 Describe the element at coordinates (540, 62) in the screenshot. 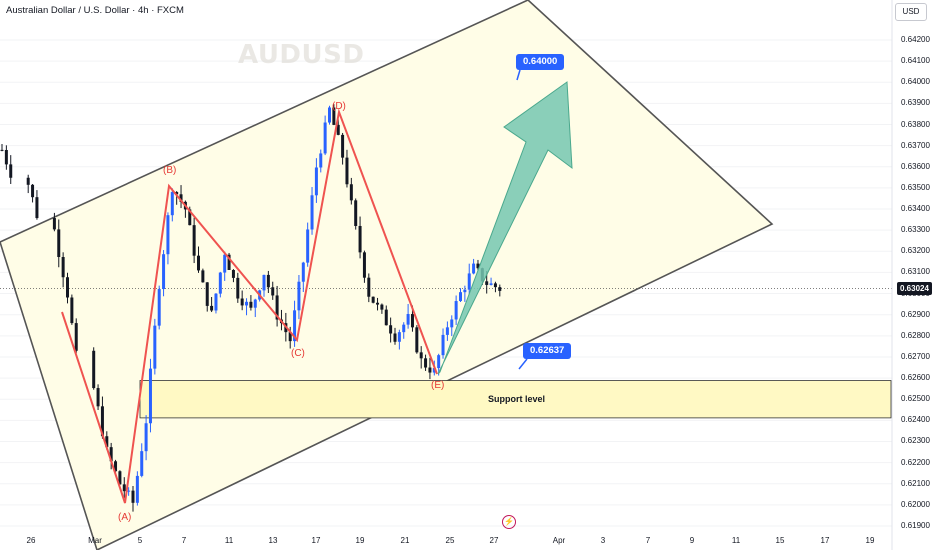

I see `target-price-callout: 0.64000` at that location.